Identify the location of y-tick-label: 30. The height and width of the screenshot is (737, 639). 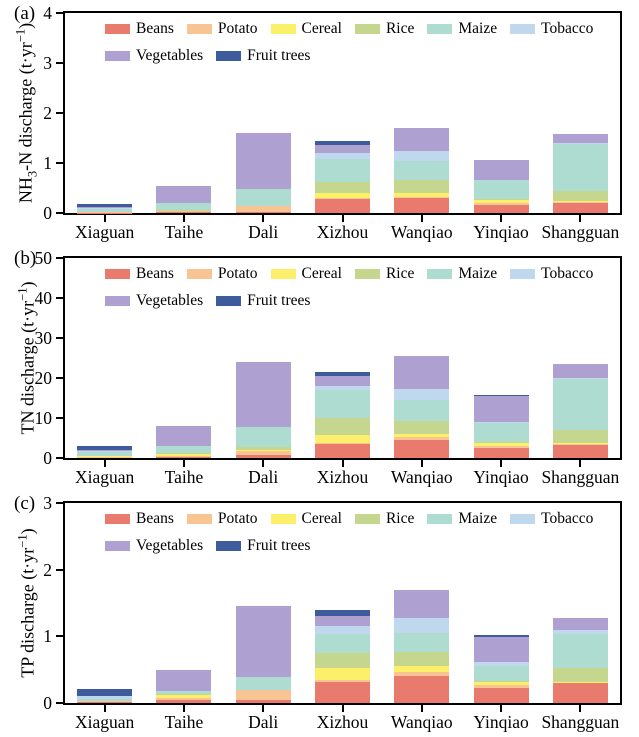
(43, 338).